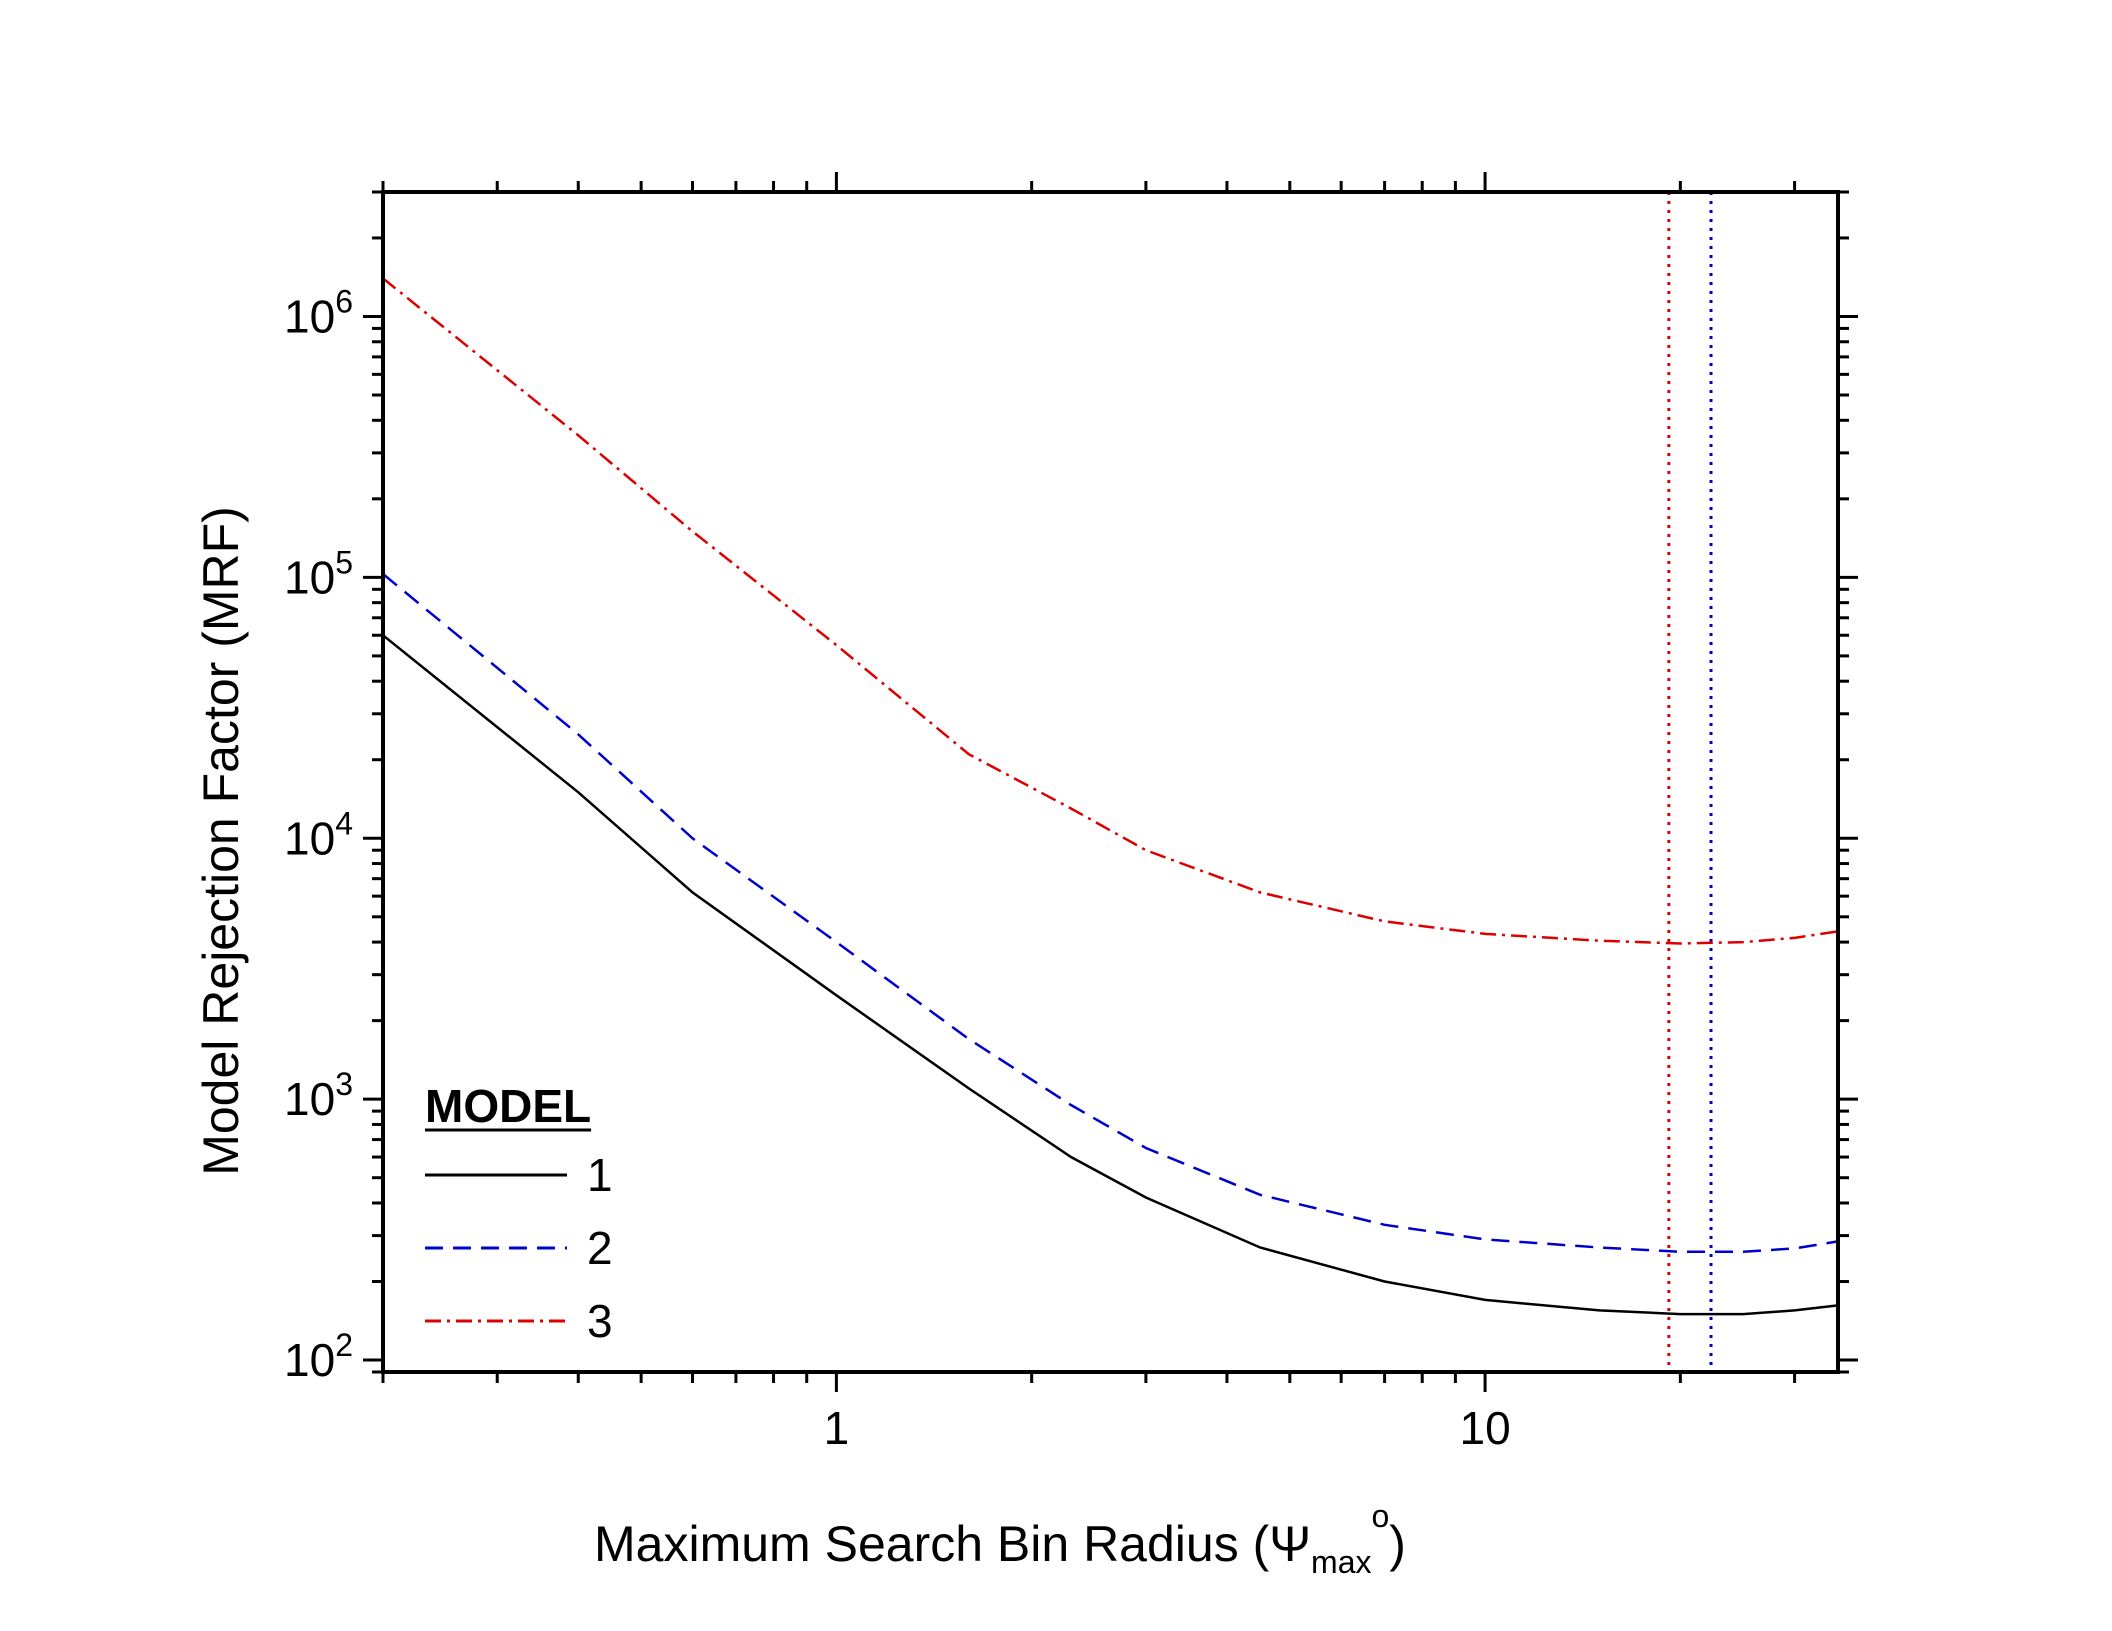 This screenshot has height=1631, width=2112. I want to click on x-tick-label: 1, so click(837, 1428).